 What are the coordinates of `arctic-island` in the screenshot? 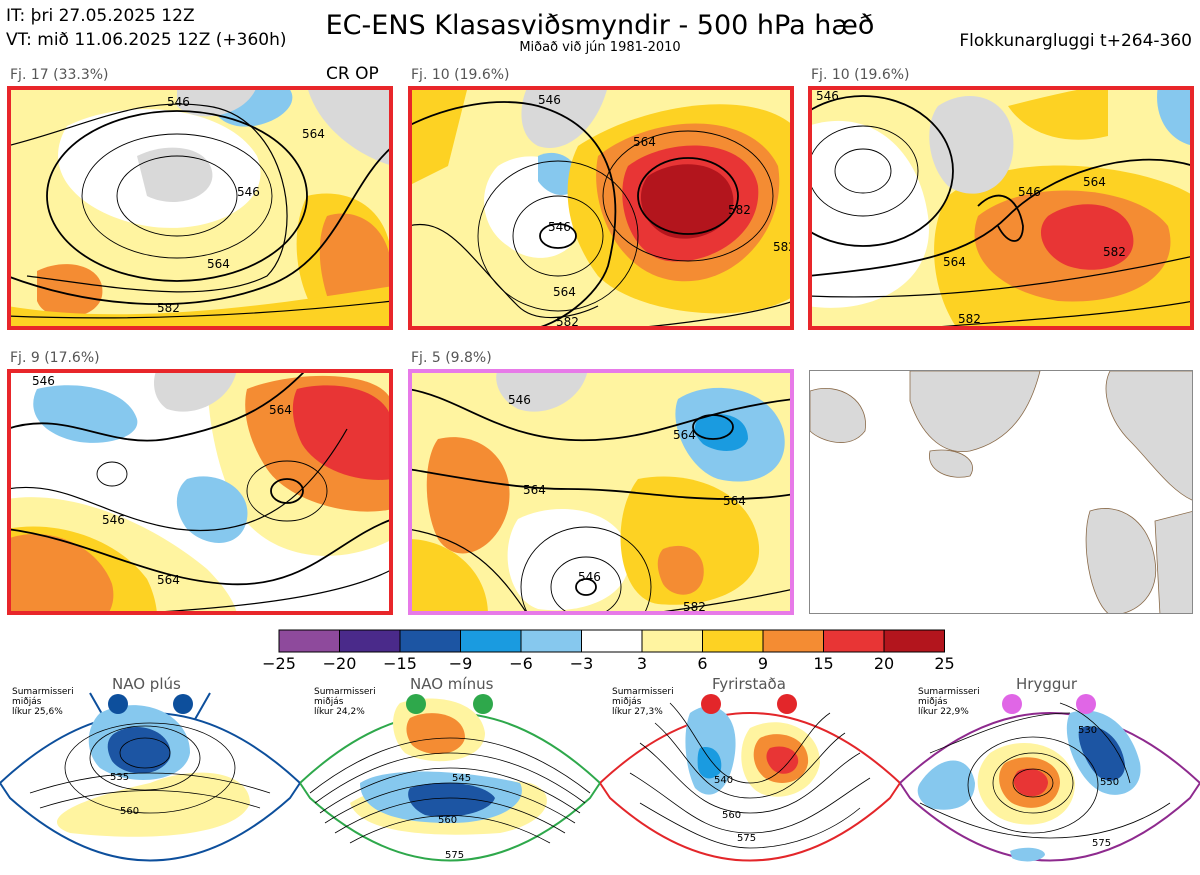 It's located at (838, 415).